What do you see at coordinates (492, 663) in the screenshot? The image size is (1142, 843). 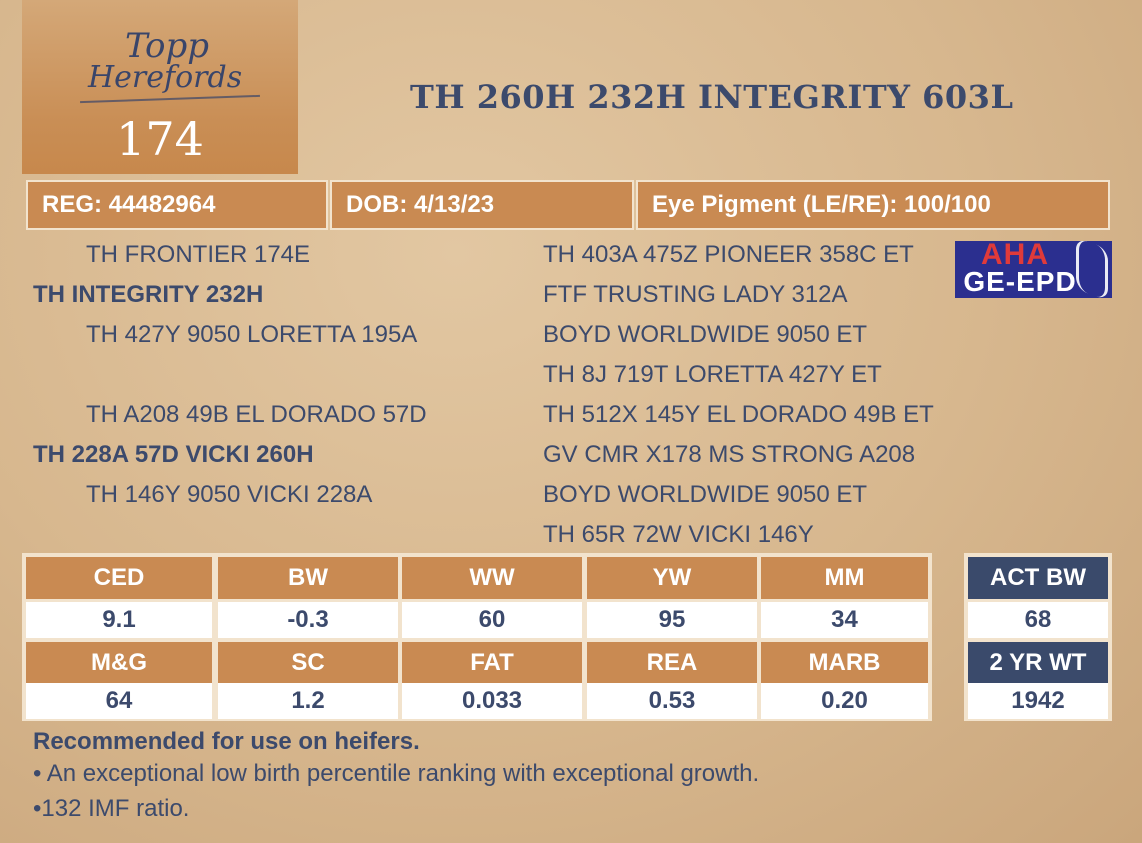 I see `epd-header: FAT` at bounding box center [492, 663].